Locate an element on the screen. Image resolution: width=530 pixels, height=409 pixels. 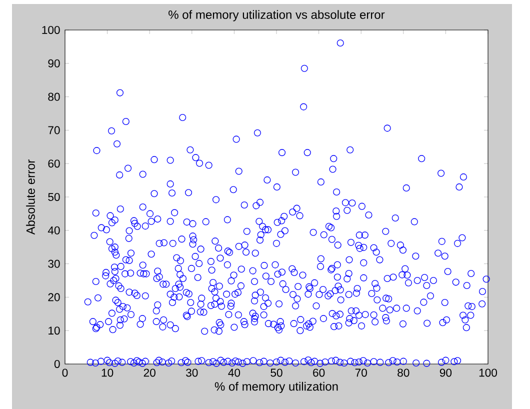
y-tick-label: 50 is located at coordinates (54, 196).